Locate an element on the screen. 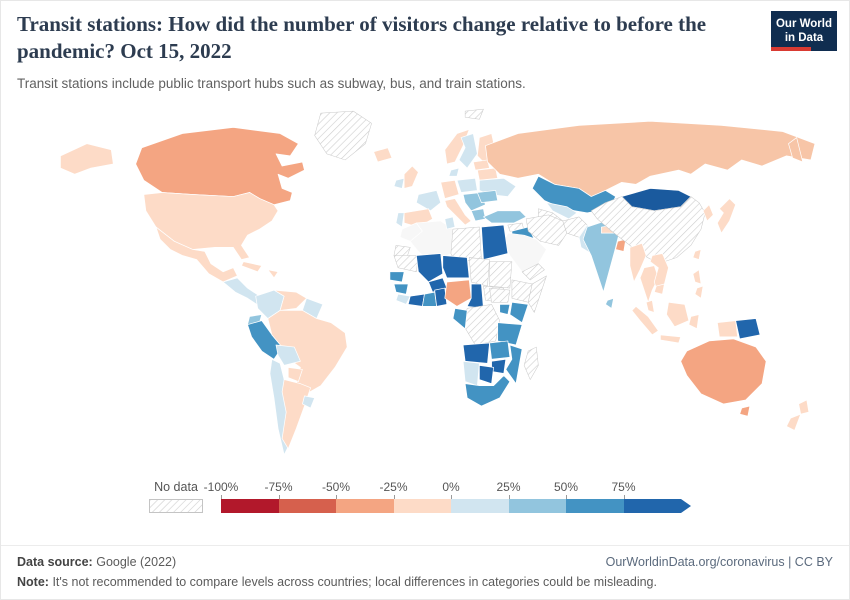 The image size is (850, 600). country-south-africa is located at coordinates (487, 391).